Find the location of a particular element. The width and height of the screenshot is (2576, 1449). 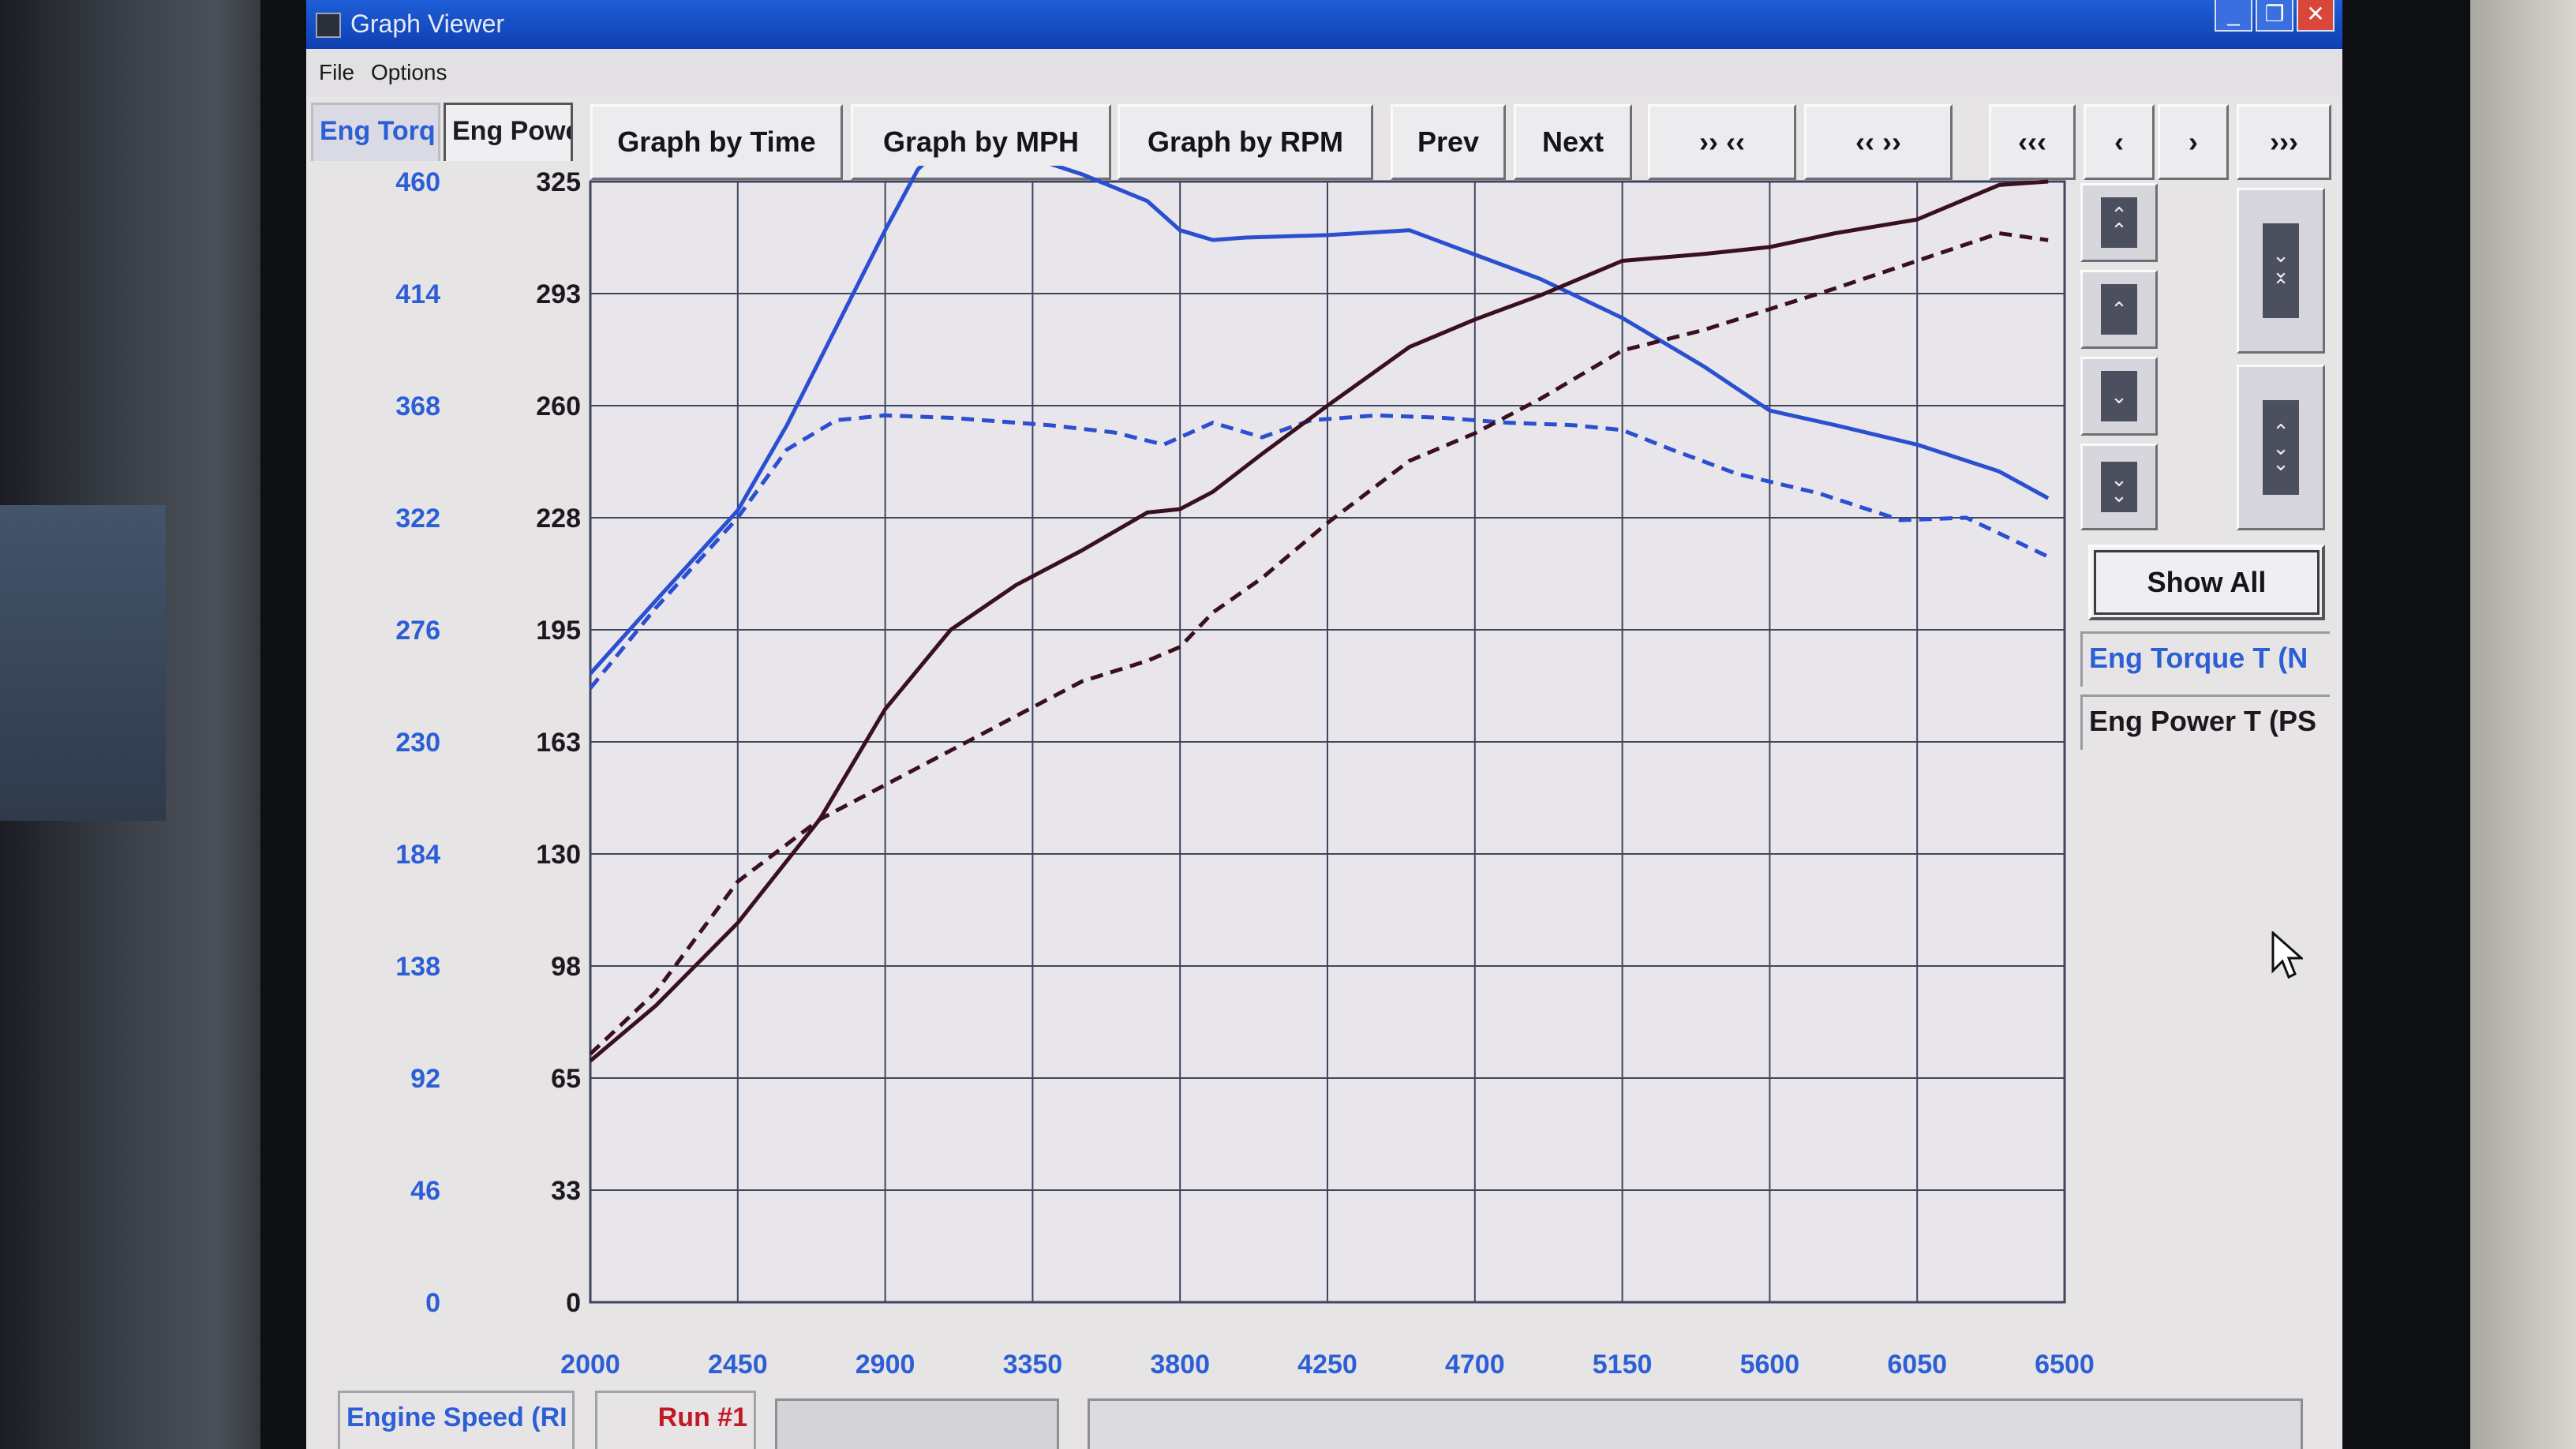

scale-down-fast-button: ⌄ ⌄ is located at coordinates (2119, 487).